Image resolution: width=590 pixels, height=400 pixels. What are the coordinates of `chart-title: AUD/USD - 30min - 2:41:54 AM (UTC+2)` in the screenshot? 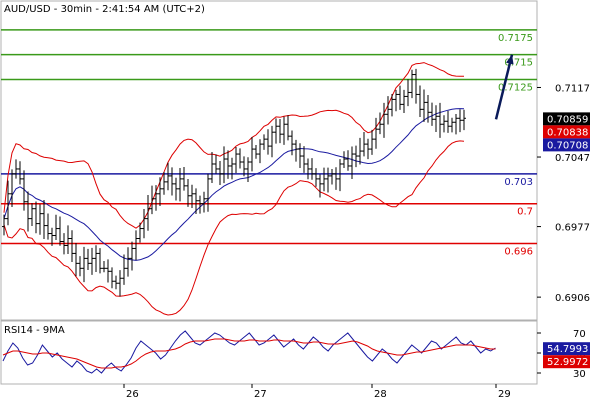 It's located at (104, 9).